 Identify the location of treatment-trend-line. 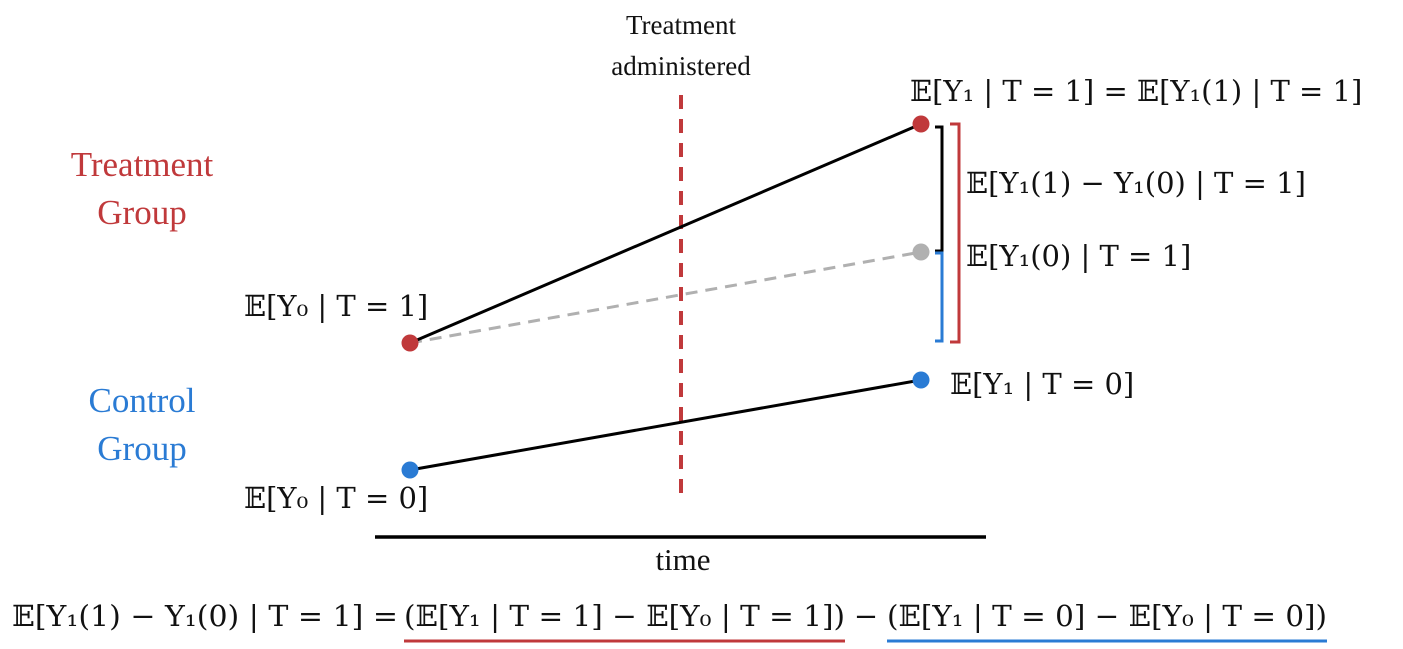
(665, 233).